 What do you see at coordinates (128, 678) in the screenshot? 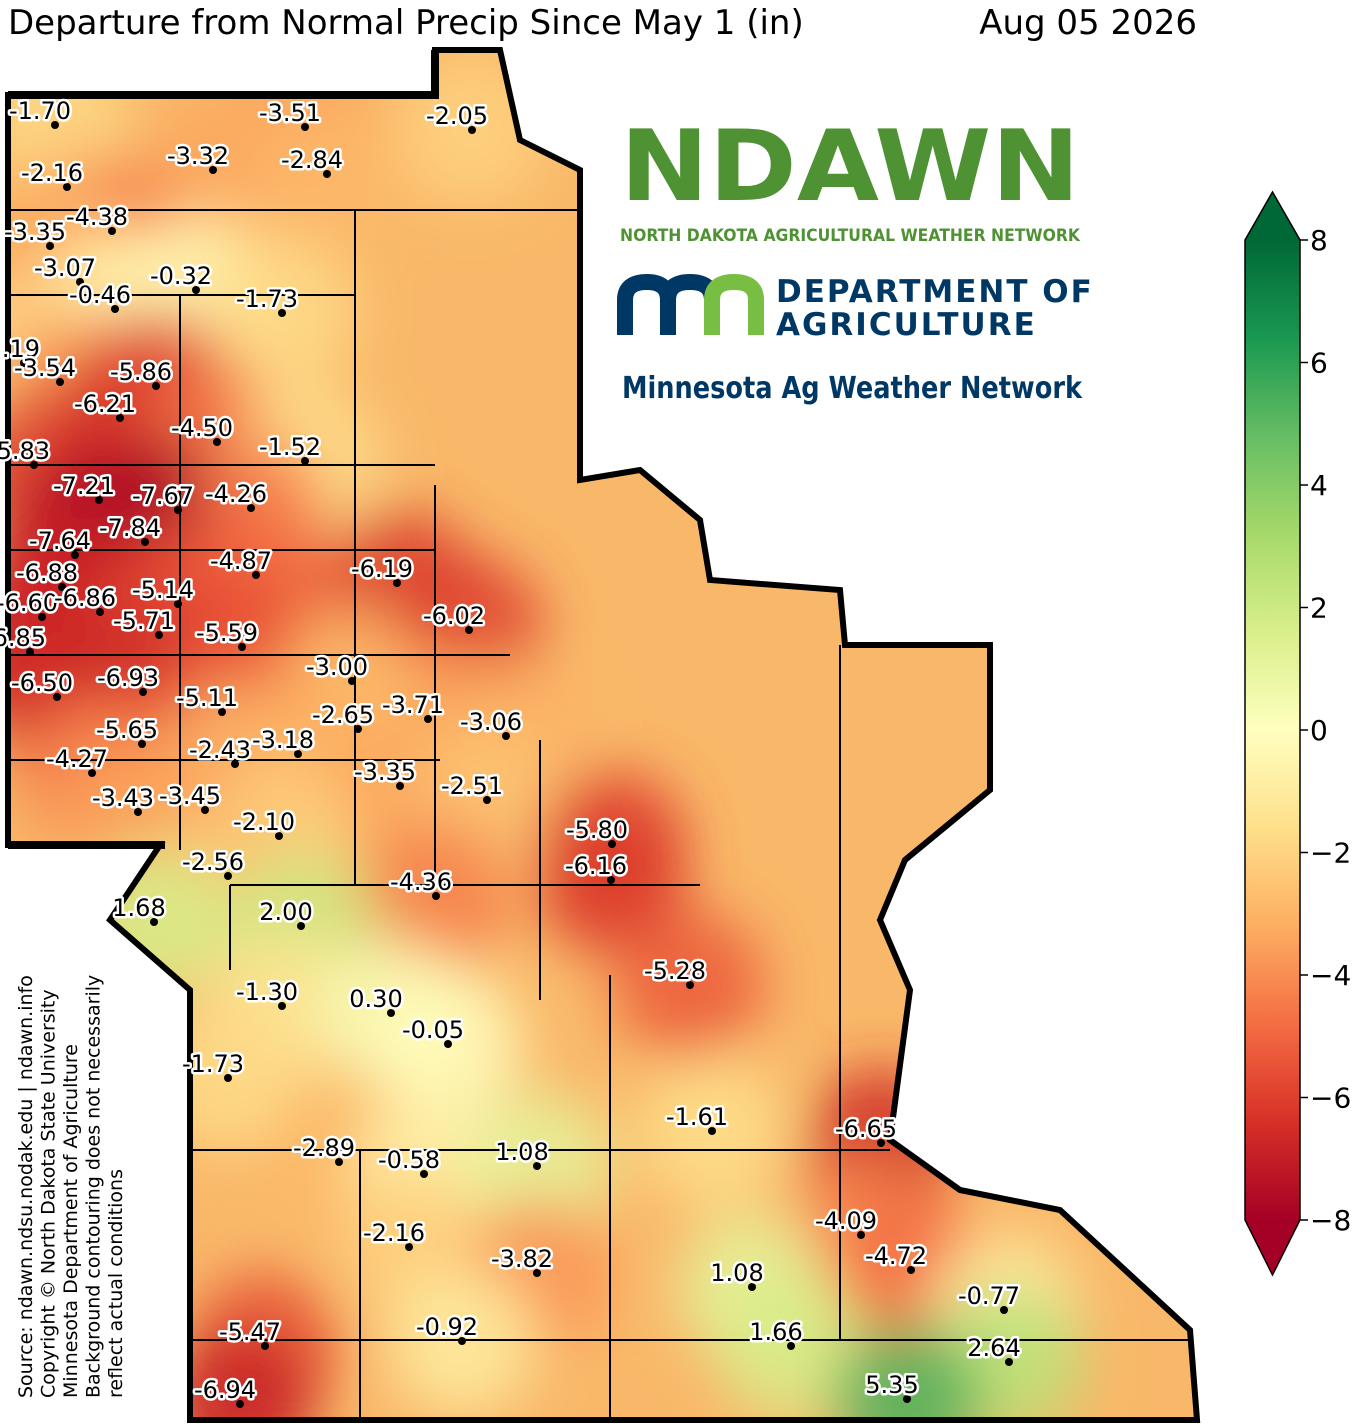
I see `station-label: -6.93` at bounding box center [128, 678].